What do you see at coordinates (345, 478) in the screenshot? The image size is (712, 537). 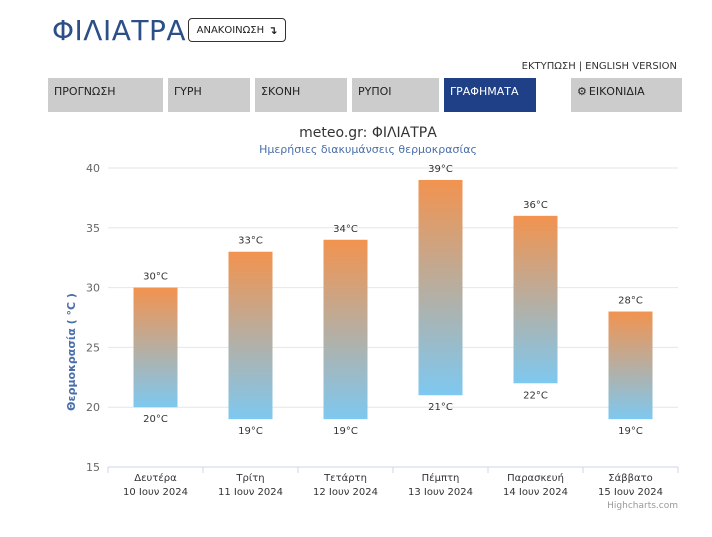 I see `x-tick-day-label: Τετάρτη` at bounding box center [345, 478].